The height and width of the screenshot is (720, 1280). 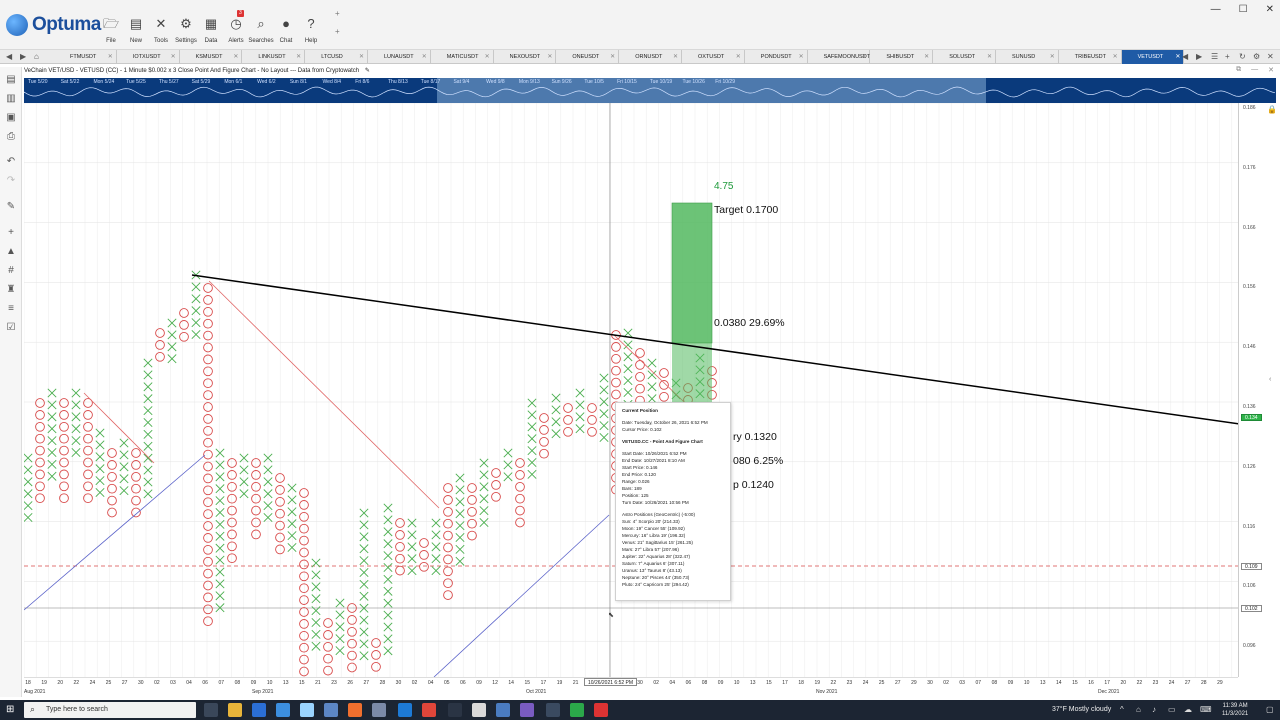 I want to click on save-icon: ▣, so click(x=11, y=117).